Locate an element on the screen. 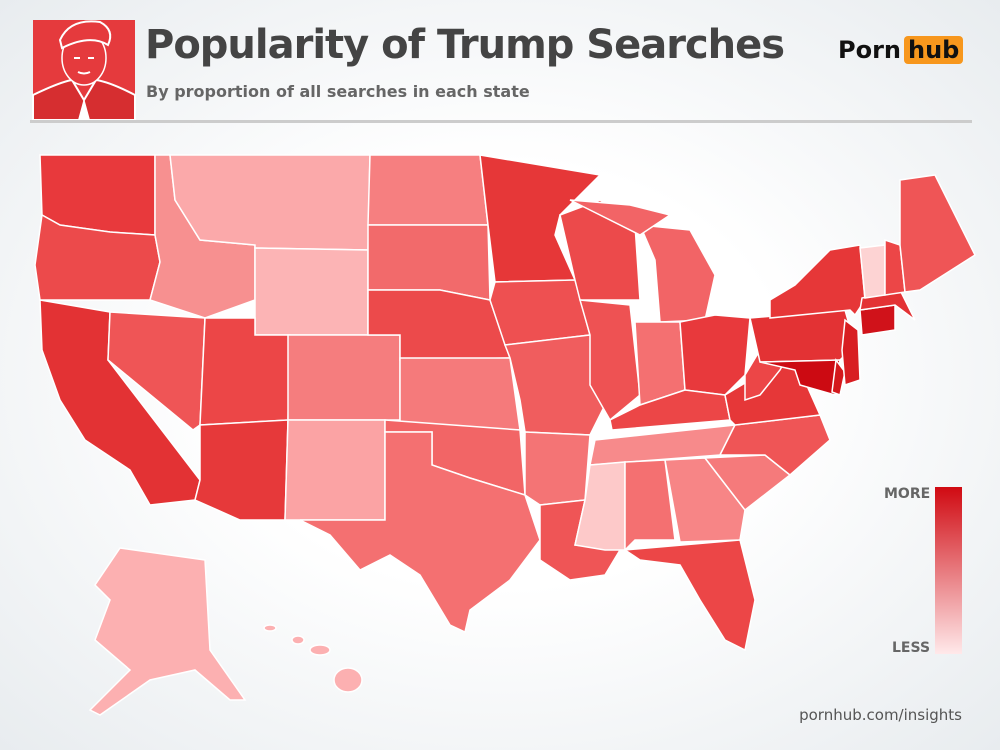 Image resolution: width=1000 pixels, height=750 pixels. divider is located at coordinates (501, 121).